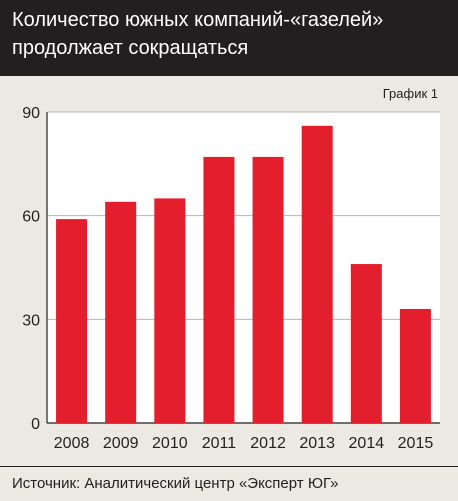  I want to click on x-tick-label: 2013, so click(317, 443).